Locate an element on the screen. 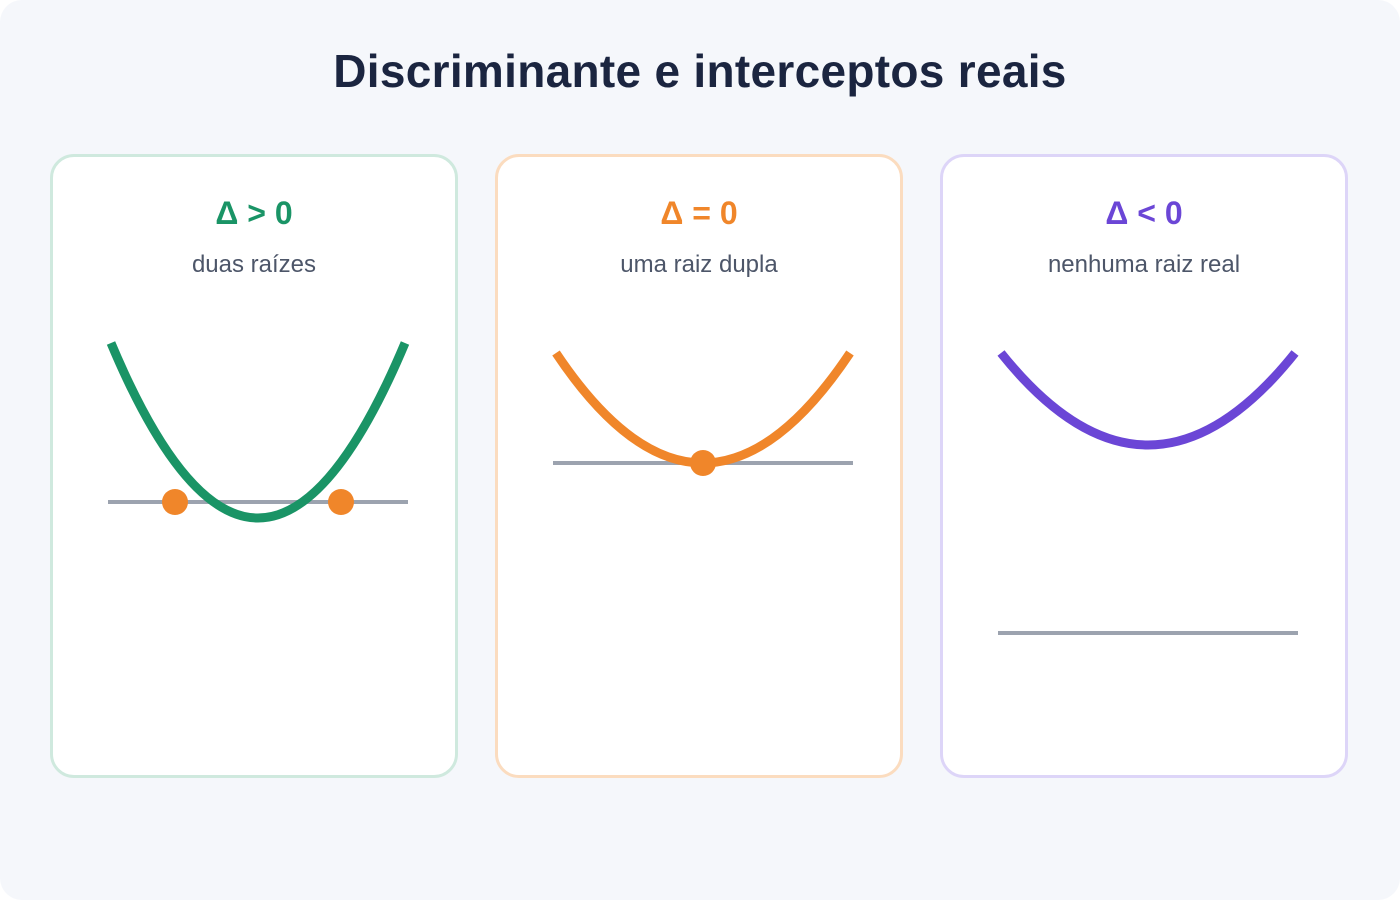  card-subtitle: uma raiz dupla is located at coordinates (699, 264).